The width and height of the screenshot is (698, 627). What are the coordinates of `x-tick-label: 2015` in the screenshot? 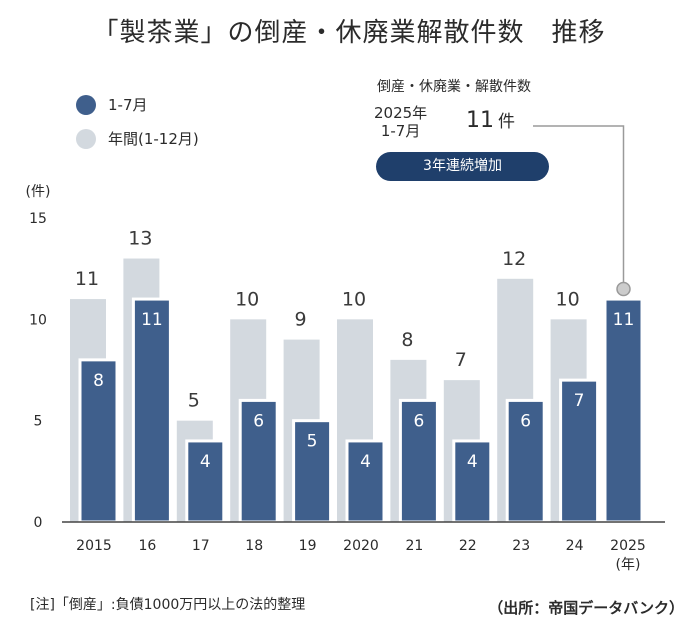 It's located at (94, 546).